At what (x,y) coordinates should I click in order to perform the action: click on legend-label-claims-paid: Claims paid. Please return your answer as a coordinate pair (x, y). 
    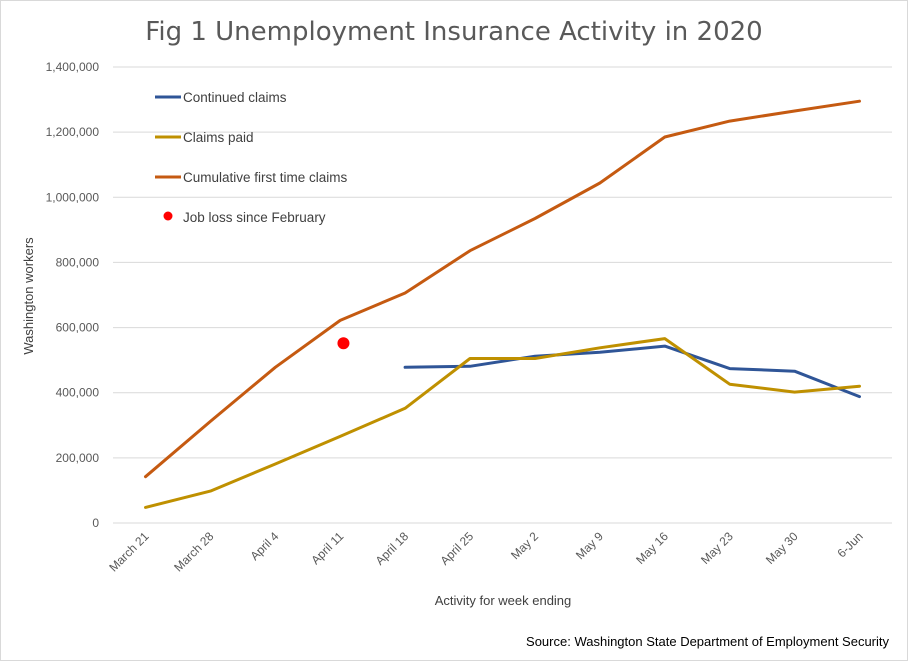
    Looking at the image, I should click on (218, 137).